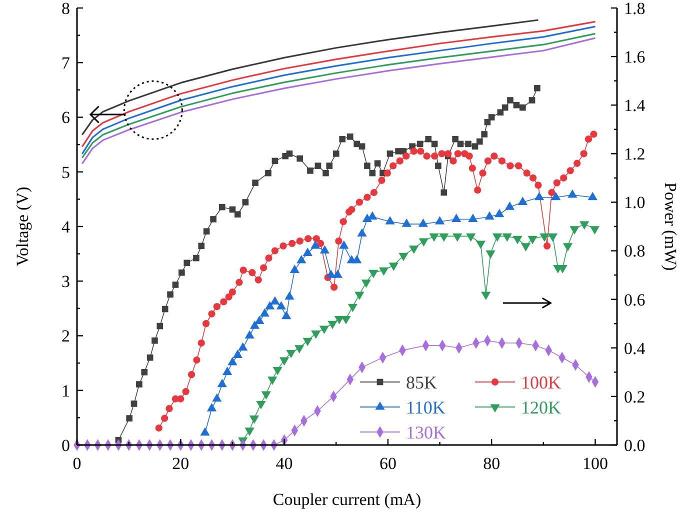 Image resolution: width=687 pixels, height=524 pixels. I want to click on y2-tick-label: 1.4, so click(635, 106).